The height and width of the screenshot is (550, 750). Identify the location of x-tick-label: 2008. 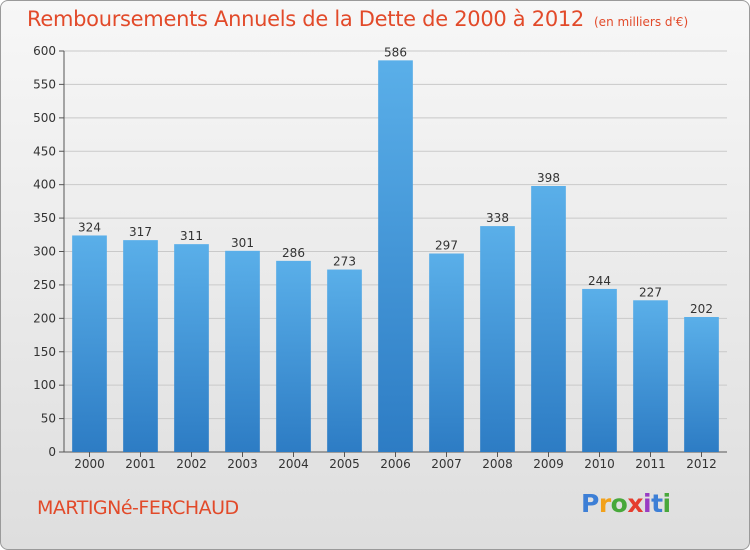
(497, 464).